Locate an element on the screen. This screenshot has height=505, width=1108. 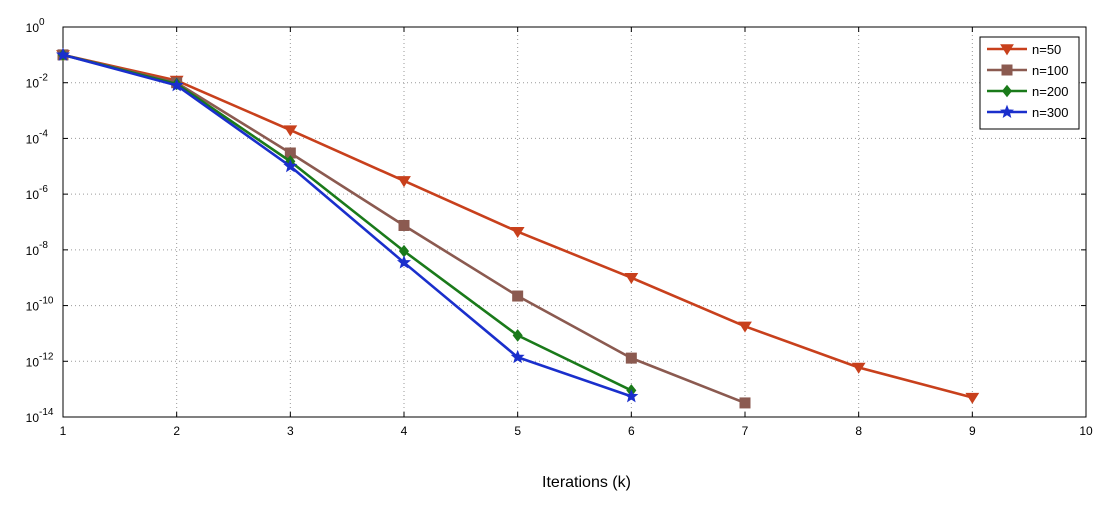
legend-label: n=50 is located at coordinates (1046, 49).